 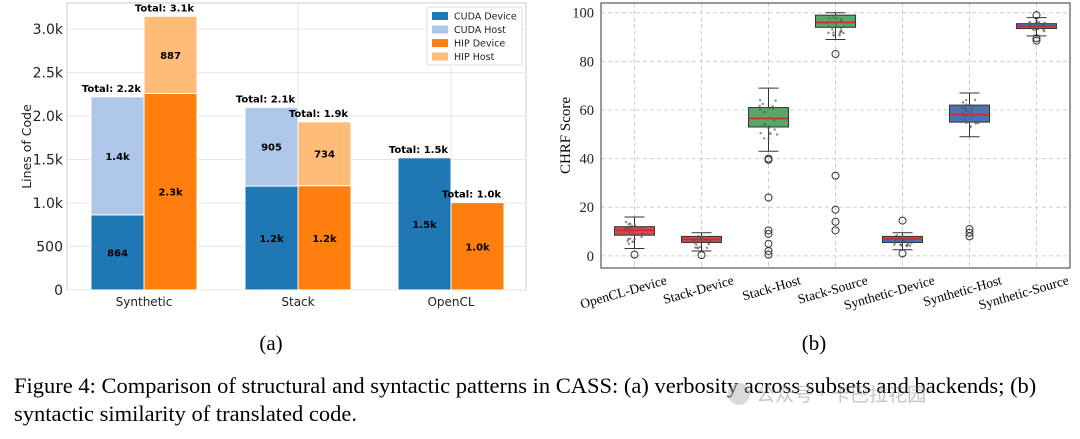 What do you see at coordinates (566, 135) in the screenshot?
I see `y-axis-label: CHRF Score` at bounding box center [566, 135].